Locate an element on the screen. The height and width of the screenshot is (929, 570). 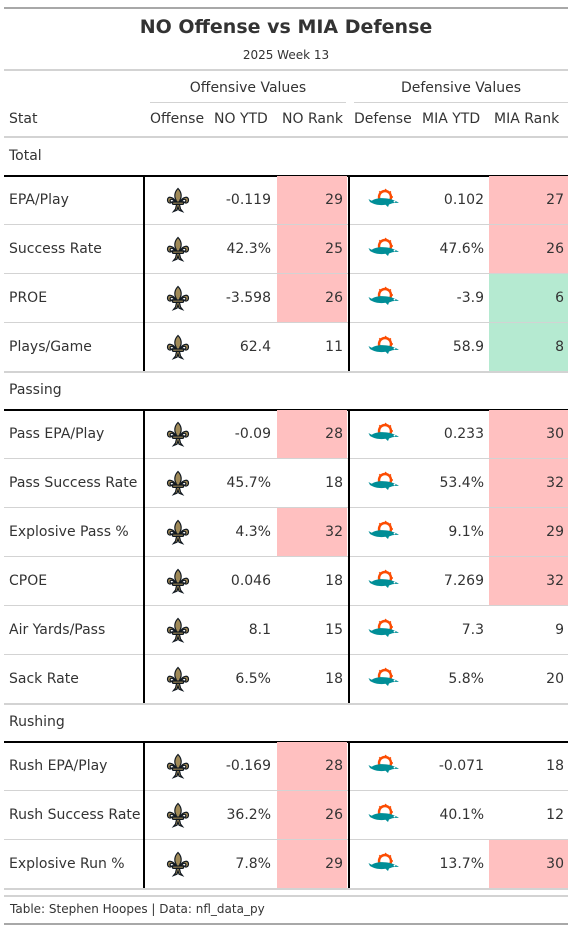
no-ytd-value: 62.4 is located at coordinates (255, 347).